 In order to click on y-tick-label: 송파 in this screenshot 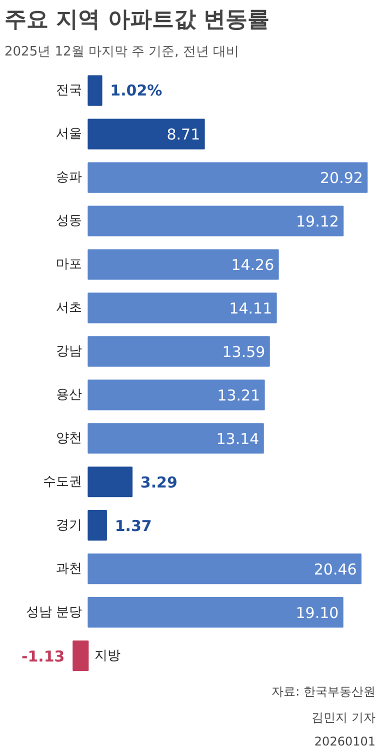, I will do `click(69, 178)`.